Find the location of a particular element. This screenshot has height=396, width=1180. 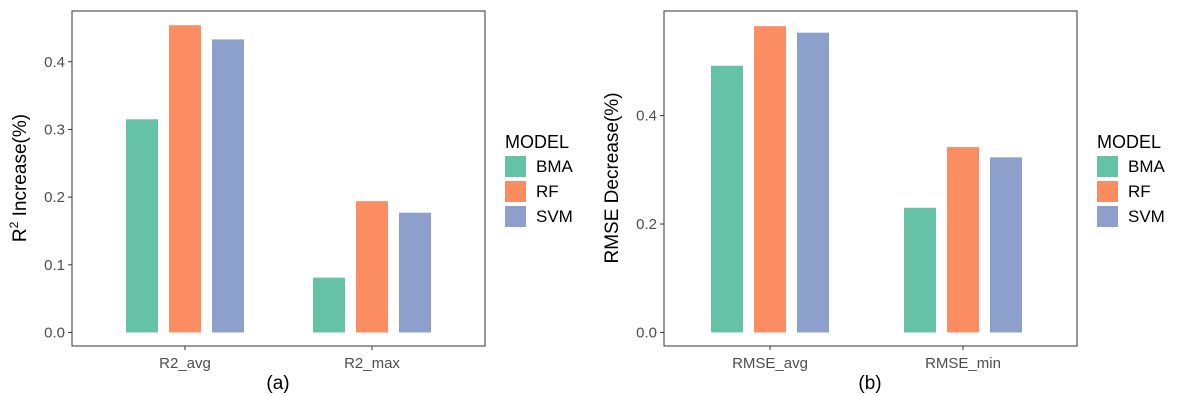

bar-svm-rmse_min is located at coordinates (1006, 245).